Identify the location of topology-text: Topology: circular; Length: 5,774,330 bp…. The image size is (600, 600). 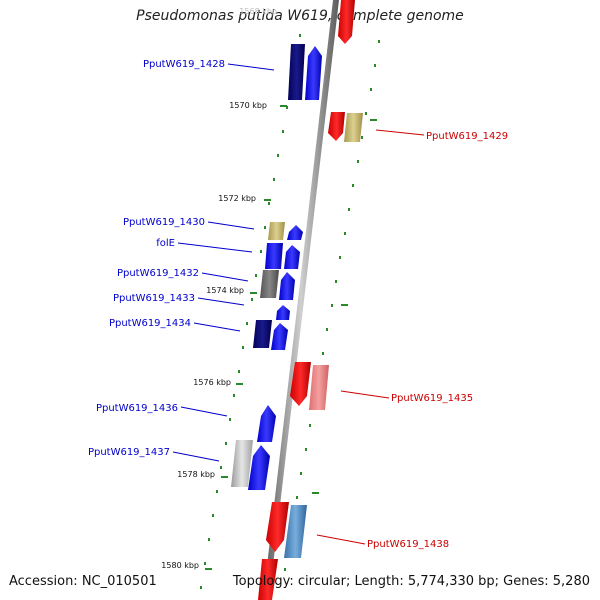
(411, 581).